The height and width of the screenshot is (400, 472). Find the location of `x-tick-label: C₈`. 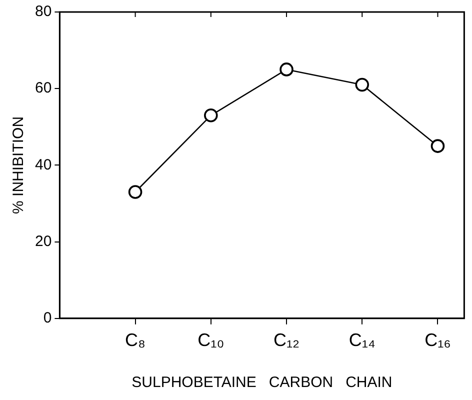

x-tick-label: C₈ is located at coordinates (135, 340).